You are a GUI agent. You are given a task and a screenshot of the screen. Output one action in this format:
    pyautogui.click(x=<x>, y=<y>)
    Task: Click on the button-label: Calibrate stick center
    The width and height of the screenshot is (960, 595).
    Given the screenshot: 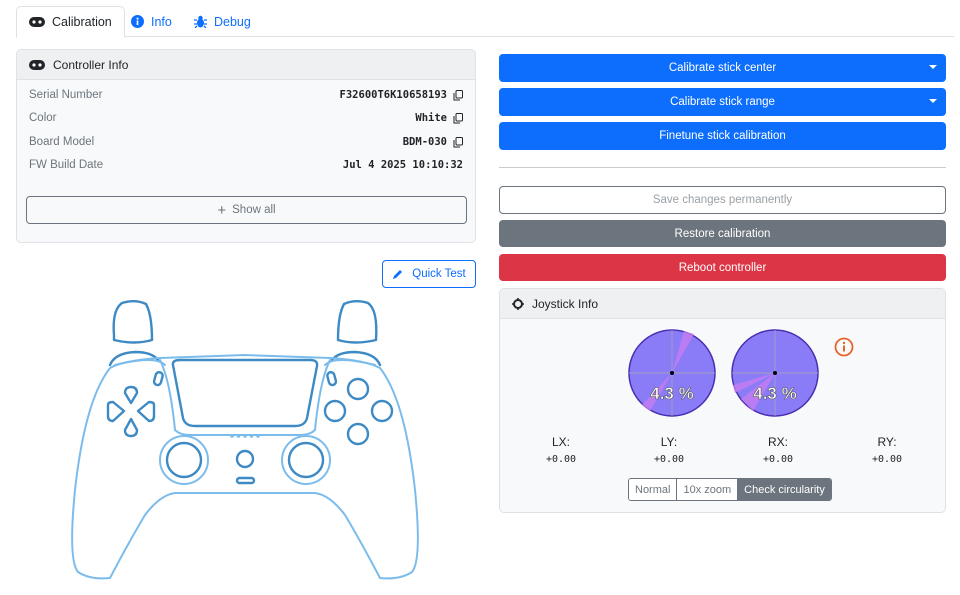 What is the action you would take?
    pyautogui.click(x=722, y=68)
    